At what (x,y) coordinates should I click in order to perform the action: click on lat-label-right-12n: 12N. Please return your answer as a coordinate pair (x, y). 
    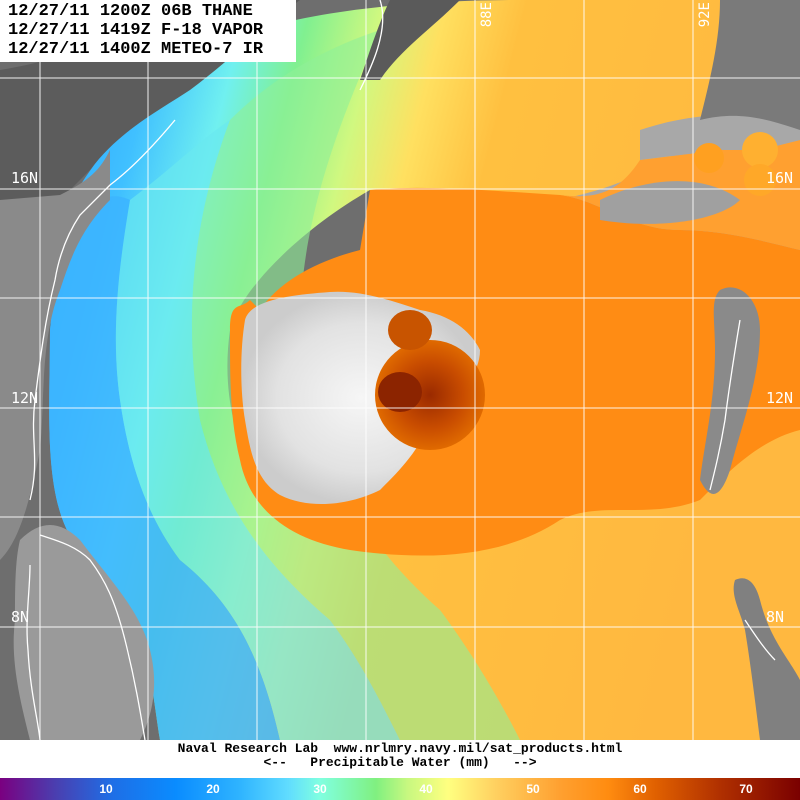
    Looking at the image, I should click on (780, 398).